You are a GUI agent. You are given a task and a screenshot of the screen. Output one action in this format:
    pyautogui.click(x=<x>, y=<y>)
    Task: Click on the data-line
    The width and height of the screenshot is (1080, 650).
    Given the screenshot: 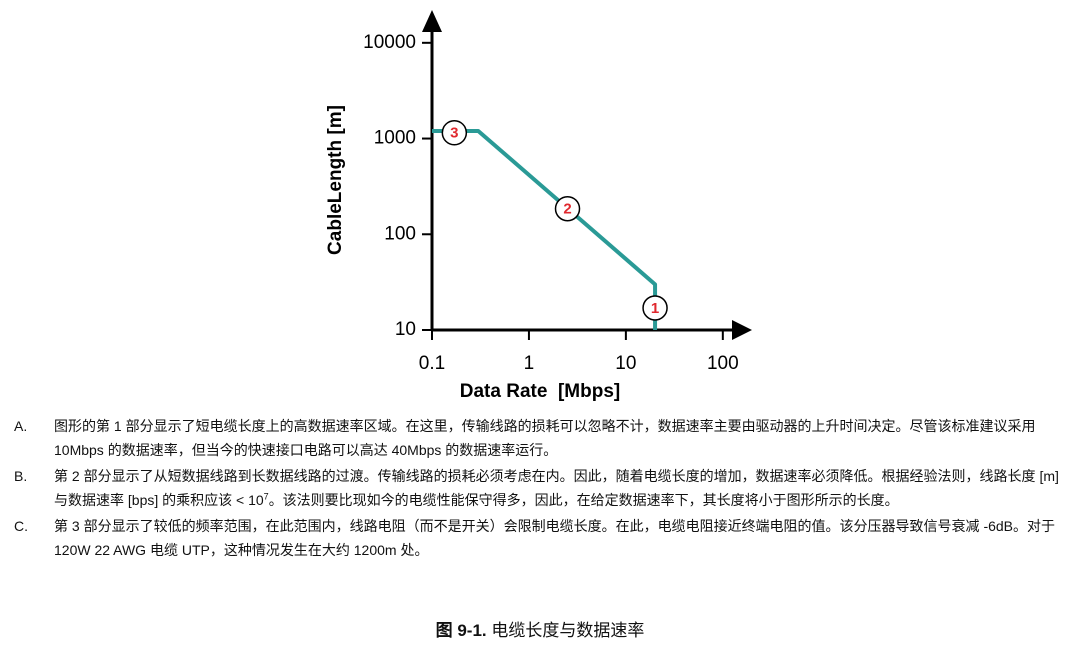 What is the action you would take?
    pyautogui.click(x=545, y=229)
    